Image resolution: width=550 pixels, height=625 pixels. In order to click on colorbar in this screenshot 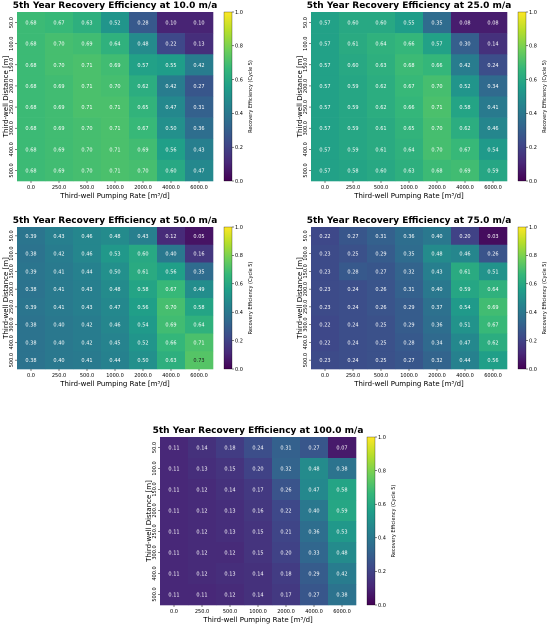, I will do `click(228, 298)`.